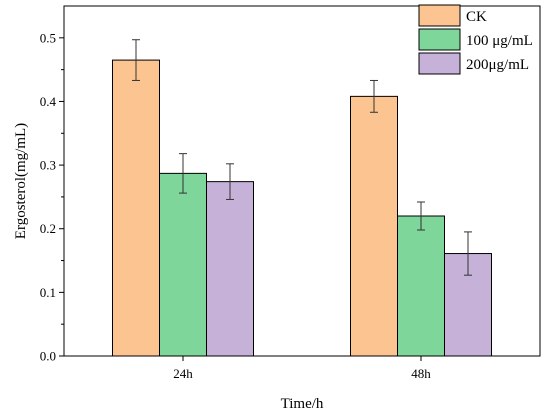  What do you see at coordinates (52, 197) in the screenshot?
I see `y-axis: 0.0 0.1 0.2 0.3 0.4 0.5` at bounding box center [52, 197].